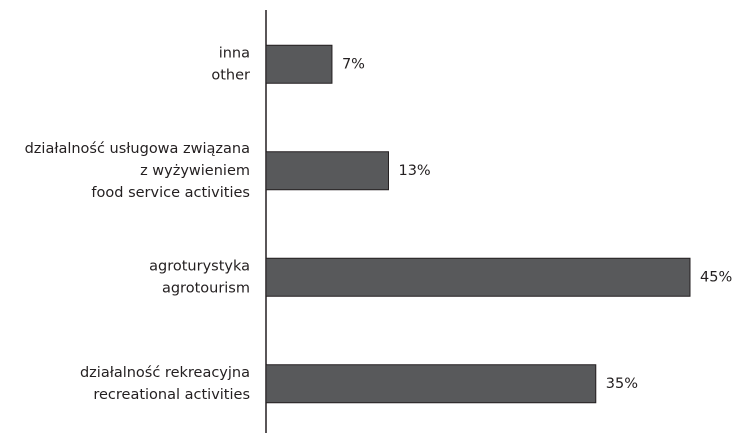 The width and height of the screenshot is (736, 433). What do you see at coordinates (195, 171) in the screenshot?
I see `category-label: z wyżywieniem` at bounding box center [195, 171].